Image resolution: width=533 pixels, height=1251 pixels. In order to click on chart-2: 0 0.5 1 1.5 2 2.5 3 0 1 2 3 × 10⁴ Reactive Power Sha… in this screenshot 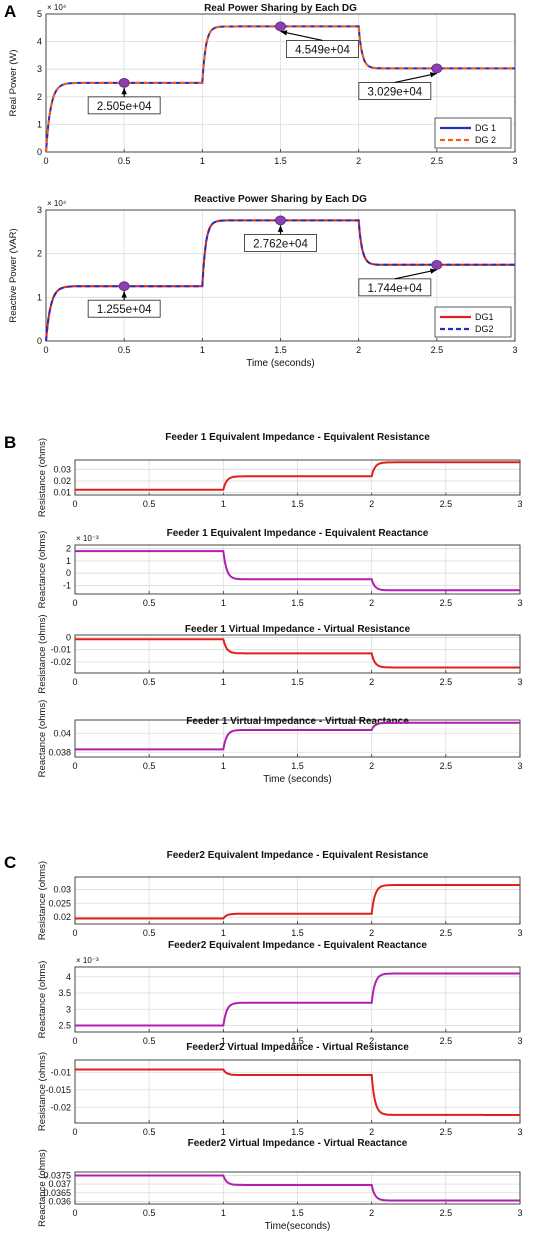, I will do `click(263, 281)`.